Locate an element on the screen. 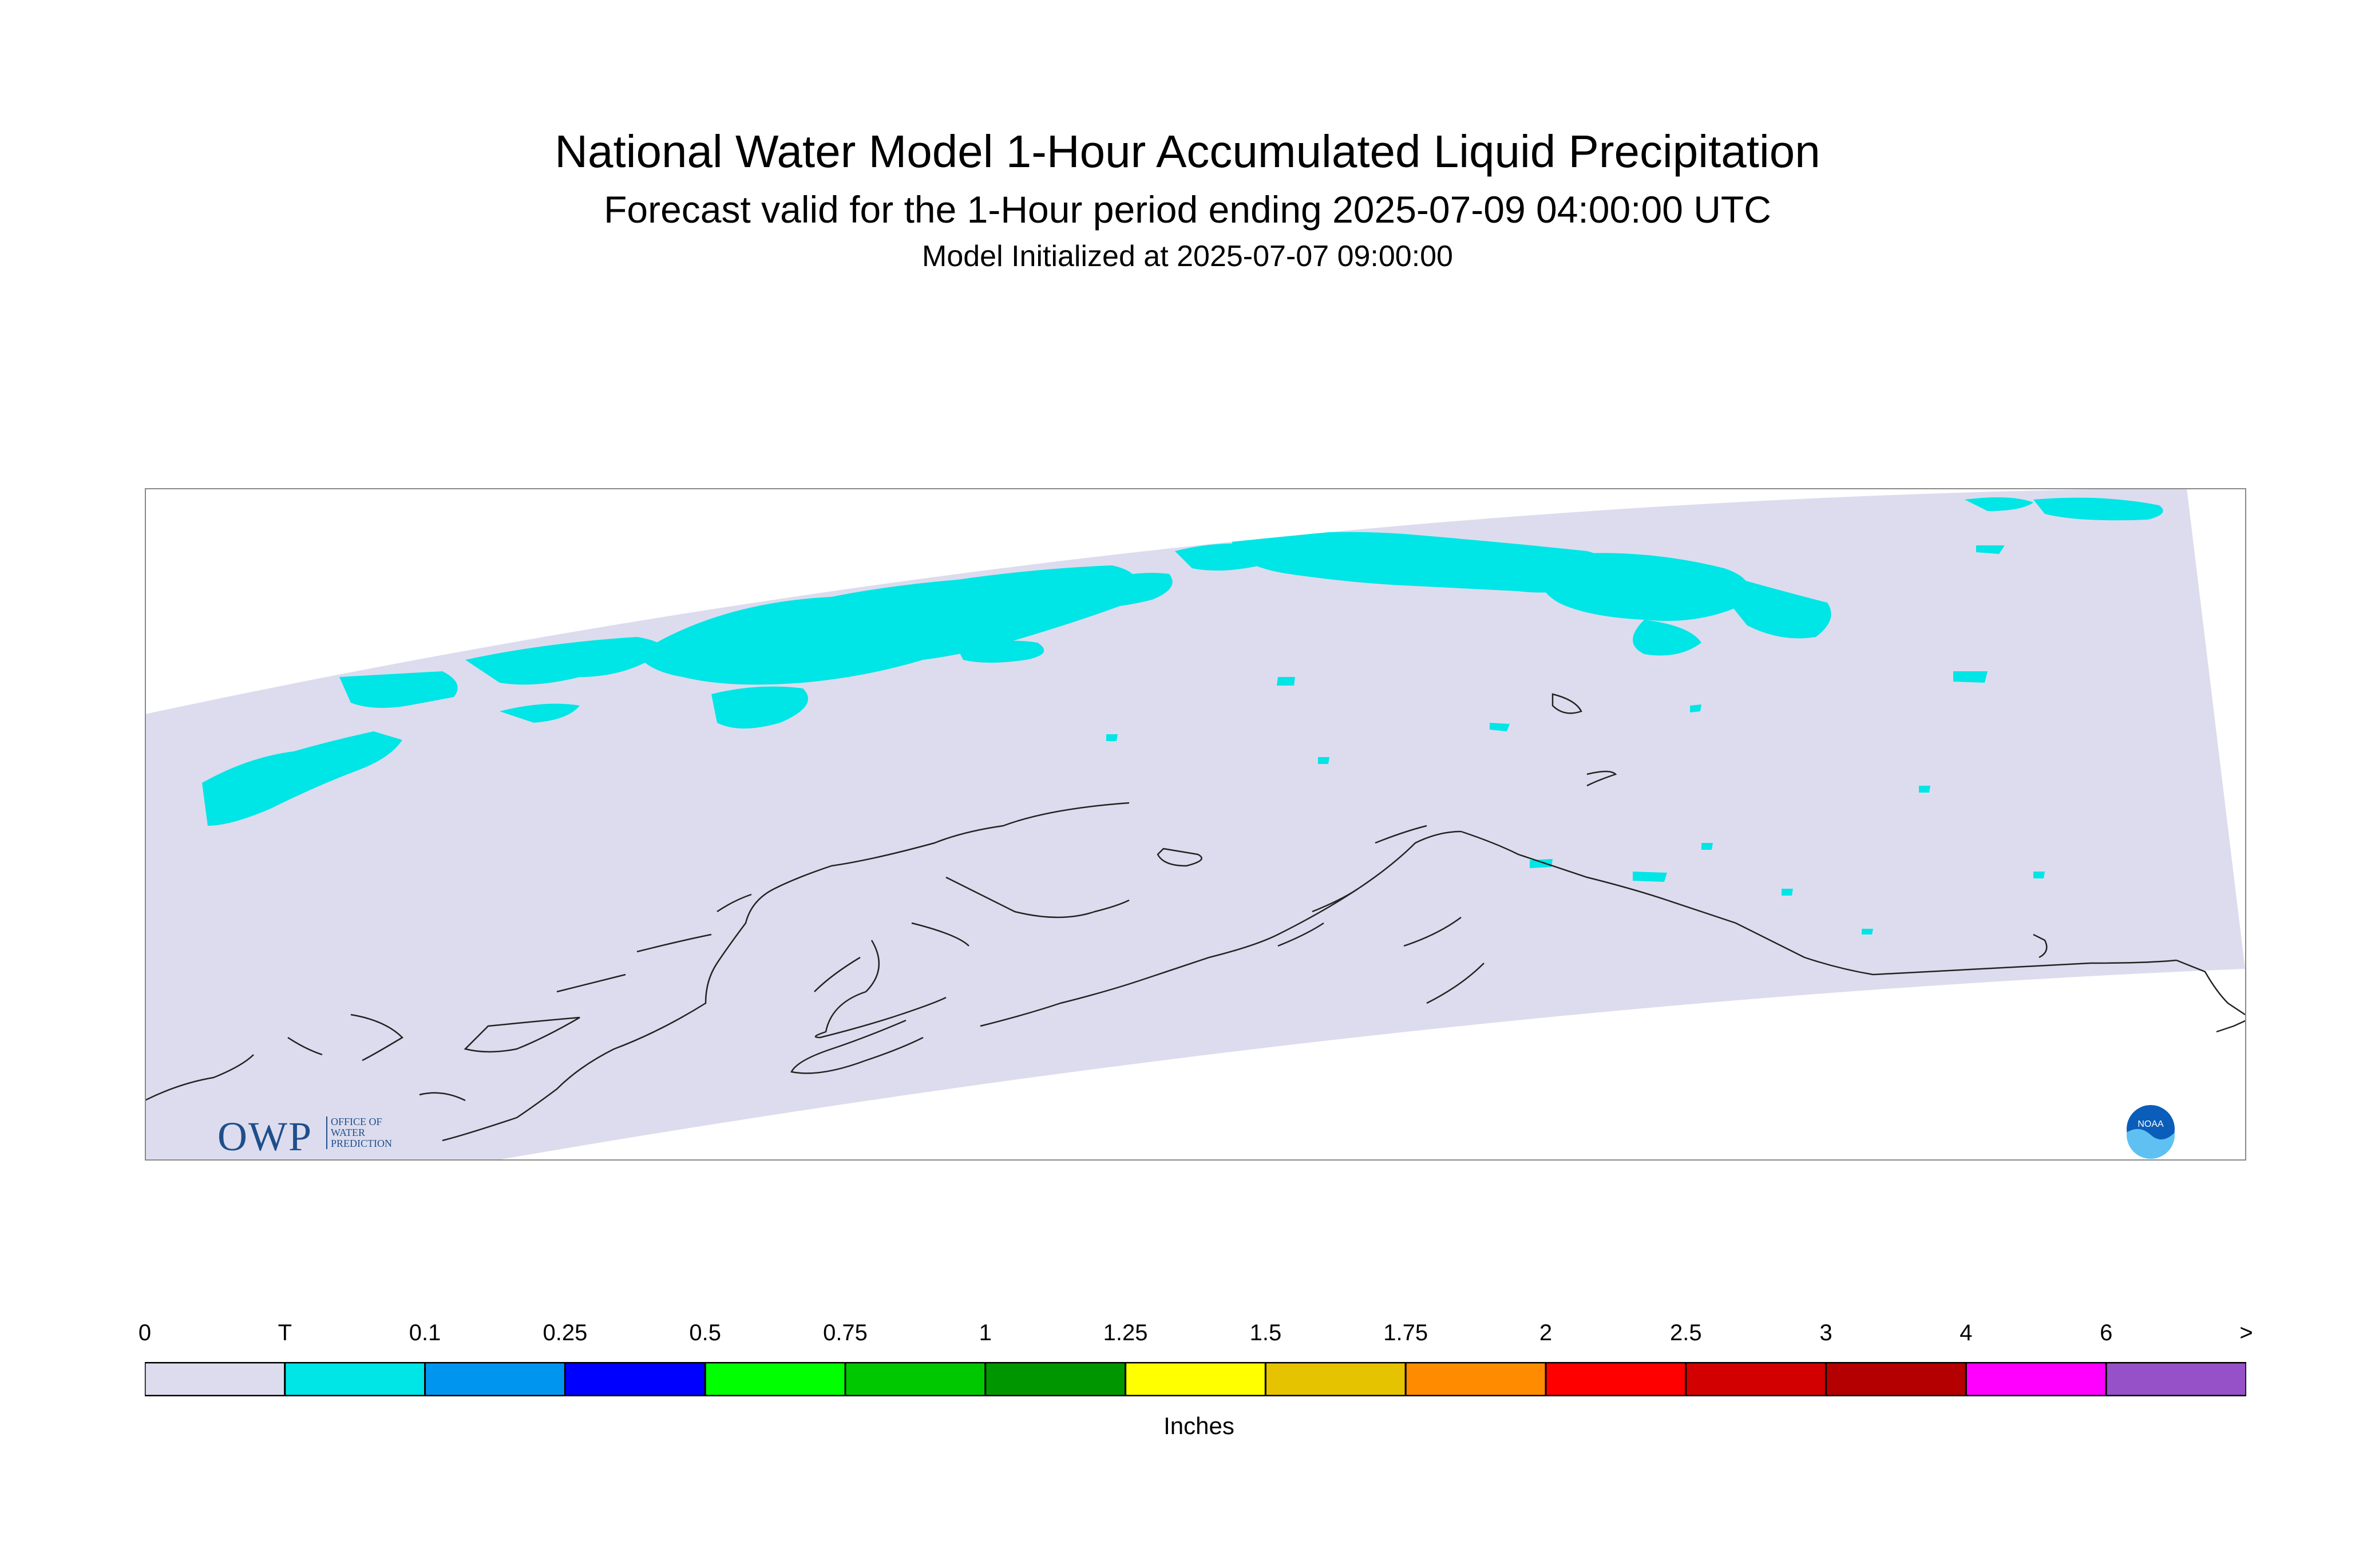  noaa-logo: NOAA is located at coordinates (2151, 1132).